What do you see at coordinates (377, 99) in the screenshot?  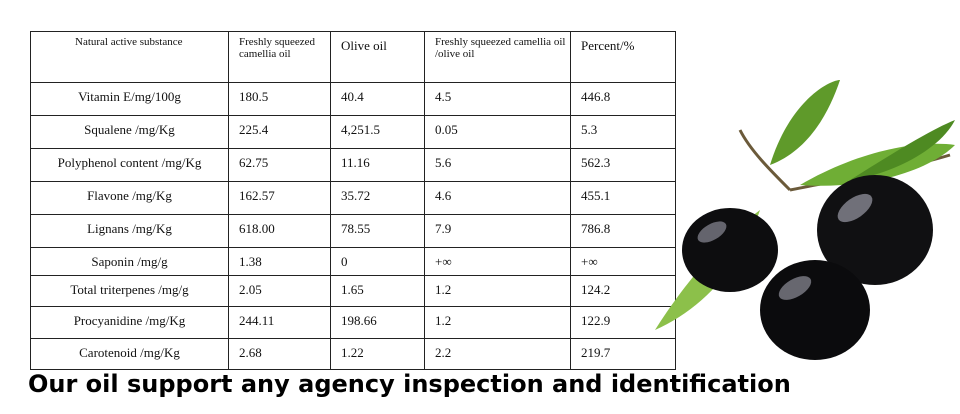 I see `table-cell: 40.4` at bounding box center [377, 99].